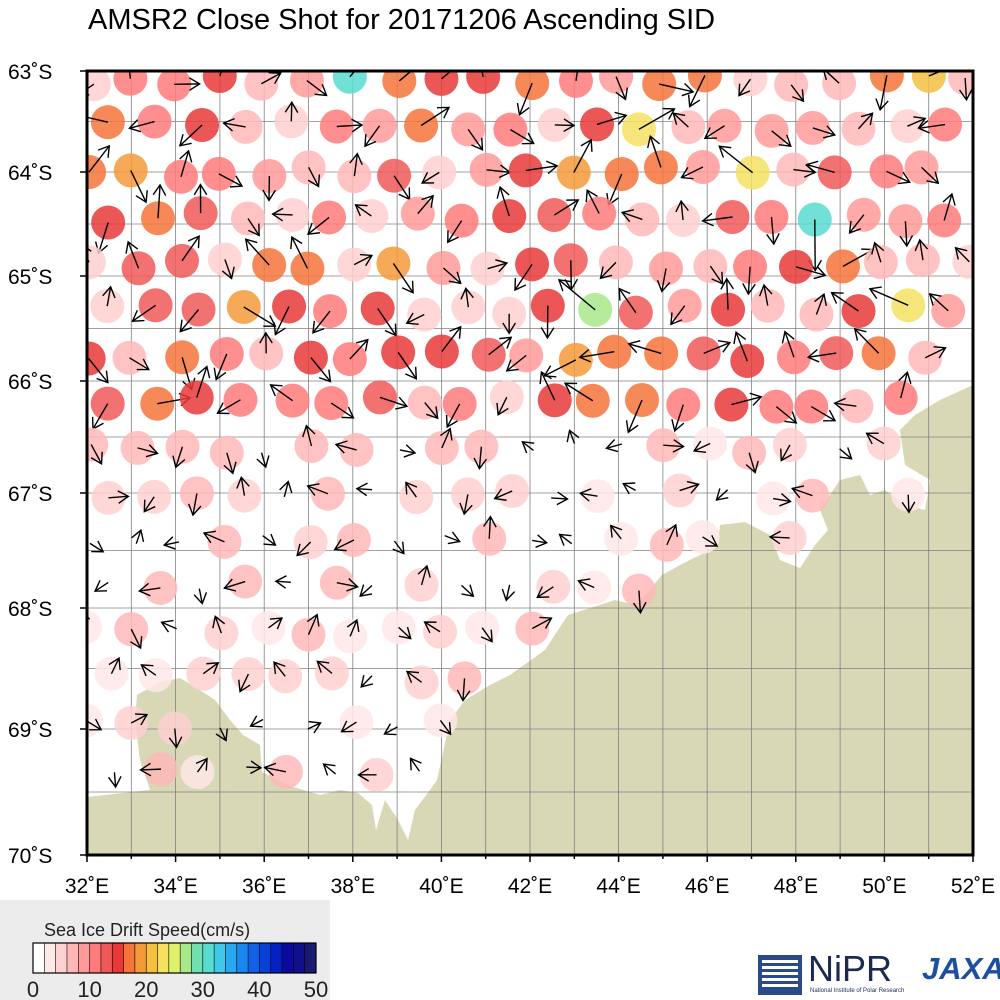 The width and height of the screenshot is (1000, 1000). Describe the element at coordinates (264, 886) in the screenshot. I see `lon-label: 36˚E` at that location.